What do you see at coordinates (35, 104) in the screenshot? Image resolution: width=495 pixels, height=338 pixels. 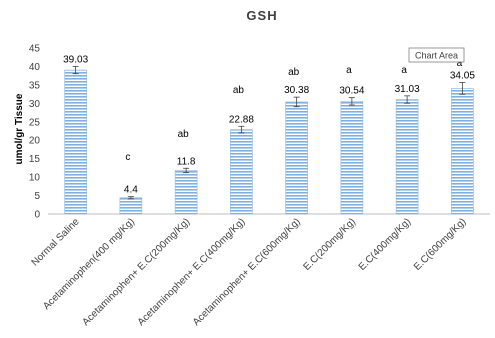 I see `y-tick-label: 30` at bounding box center [35, 104].